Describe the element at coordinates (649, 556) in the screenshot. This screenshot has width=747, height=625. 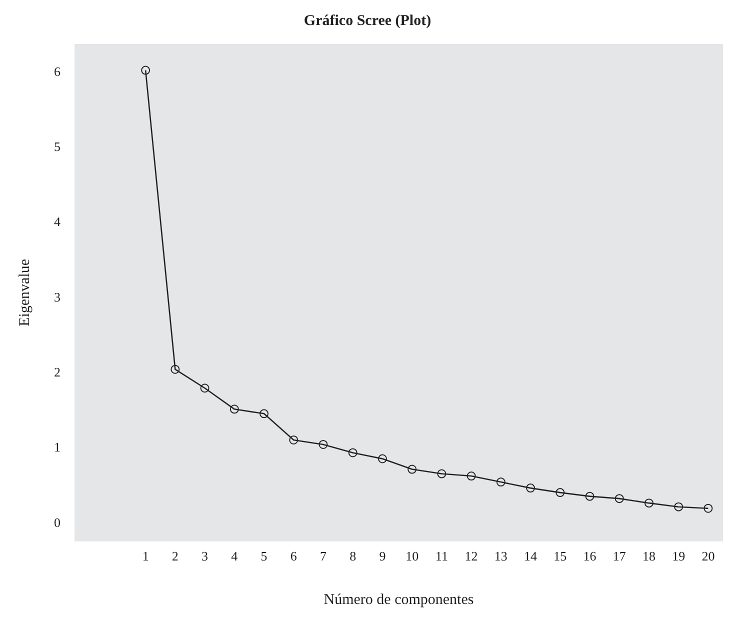
I see `x-tick-label: 18` at that location.